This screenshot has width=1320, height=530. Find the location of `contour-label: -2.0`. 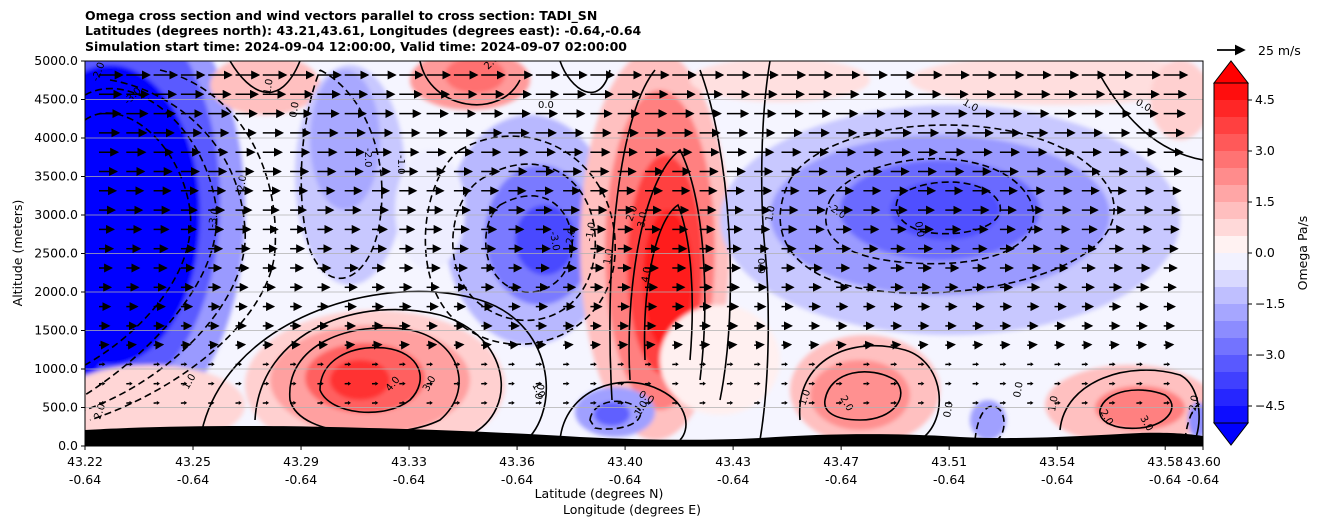

contour-label: -2.0 is located at coordinates (367, 158).